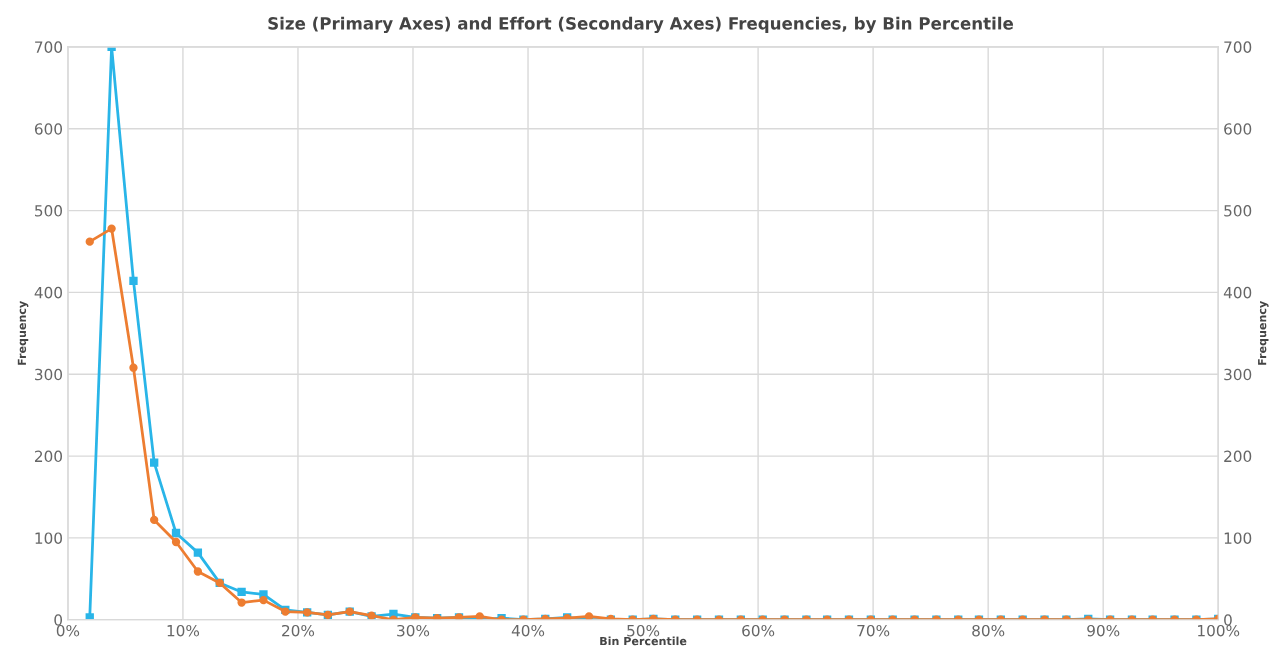  What do you see at coordinates (23, 333) in the screenshot?
I see `y-axis-title: Frequency` at bounding box center [23, 333].